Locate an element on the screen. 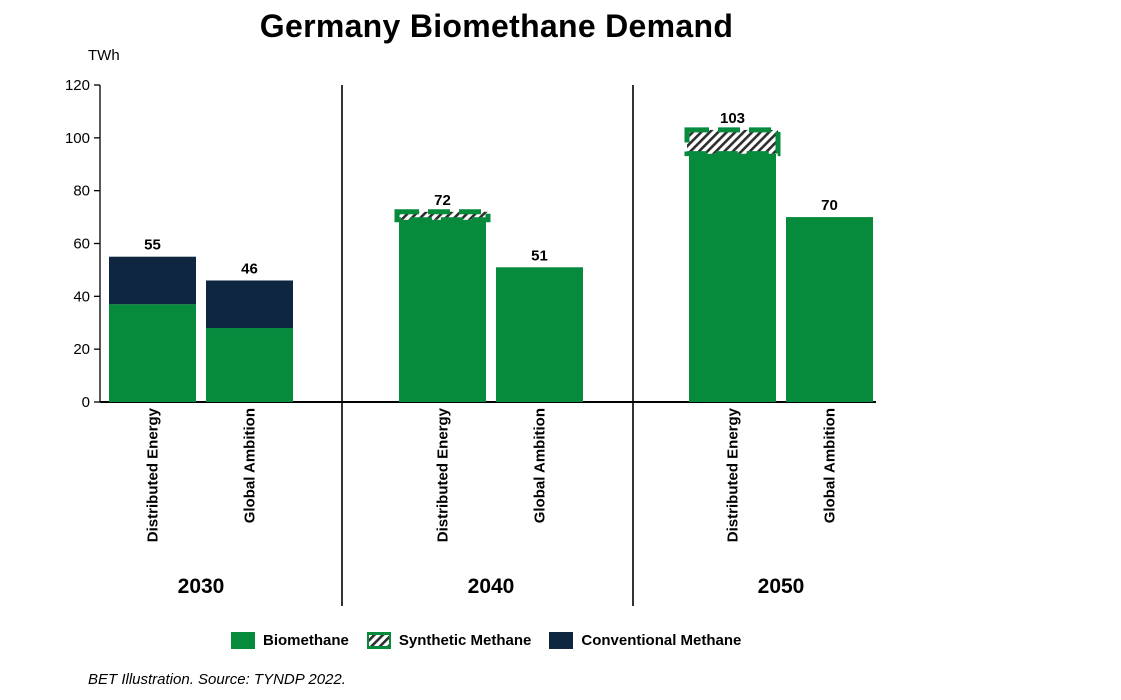  bar-total-label-2030-distributed-energy: 55 is located at coordinates (152, 245).